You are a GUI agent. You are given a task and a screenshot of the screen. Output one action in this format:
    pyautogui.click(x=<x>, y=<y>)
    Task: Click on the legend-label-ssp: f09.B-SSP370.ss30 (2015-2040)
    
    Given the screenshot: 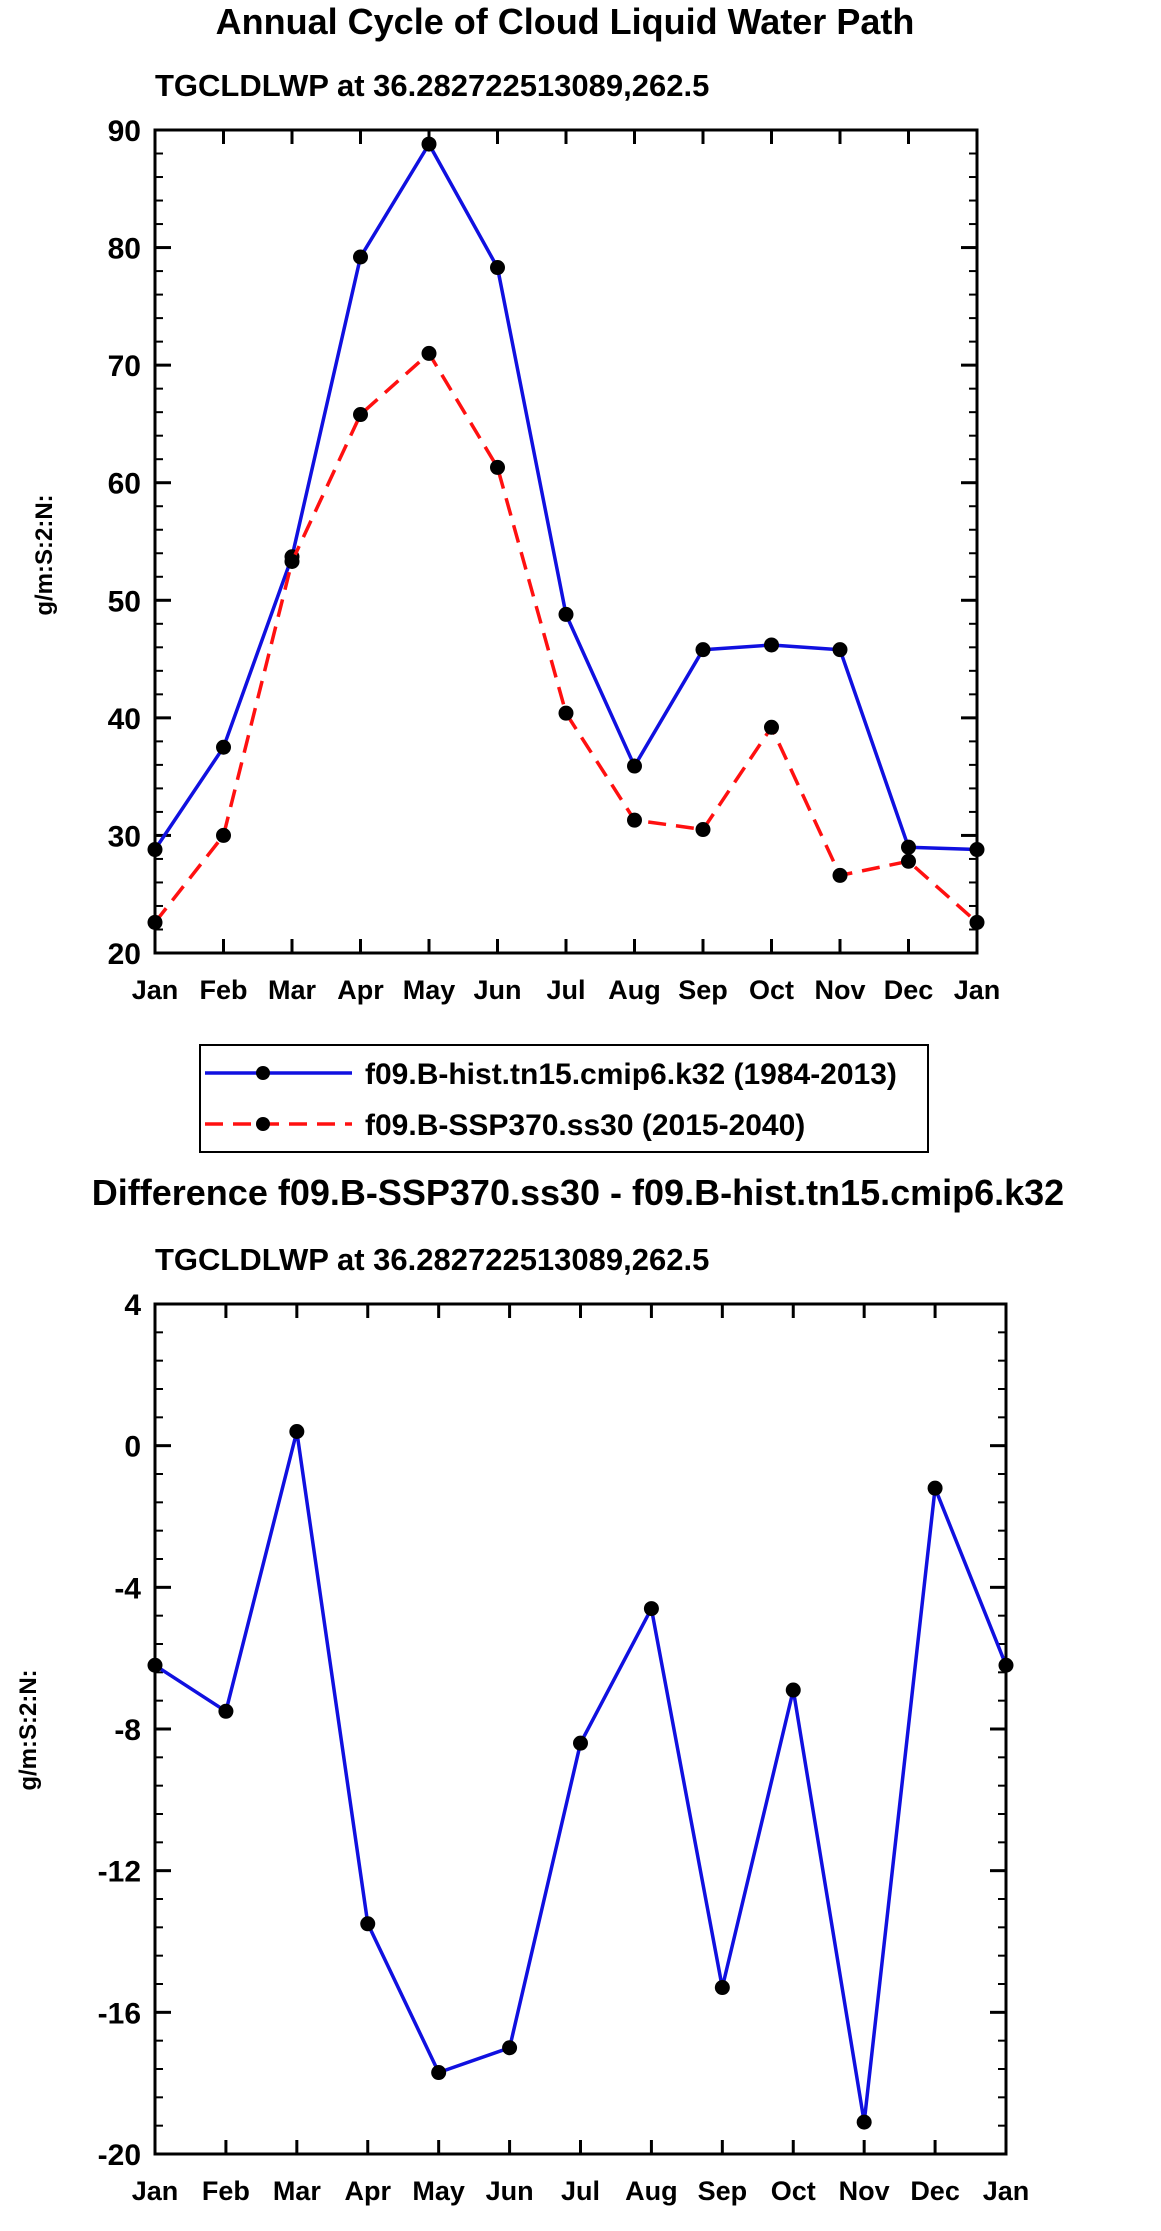 What is the action you would take?
    pyautogui.click(x=585, y=1125)
    